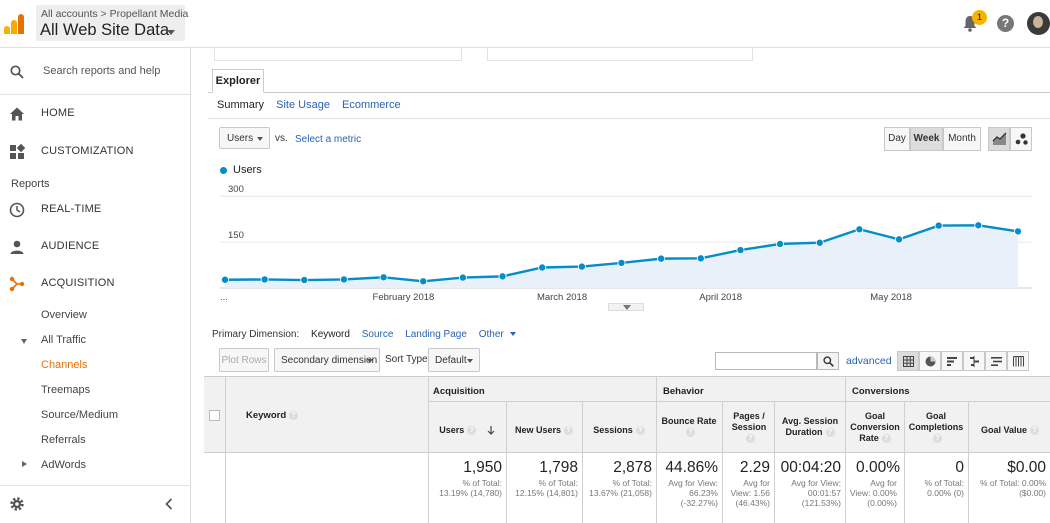 This screenshot has height=523, width=1050. I want to click on avatar, so click(1038, 23).